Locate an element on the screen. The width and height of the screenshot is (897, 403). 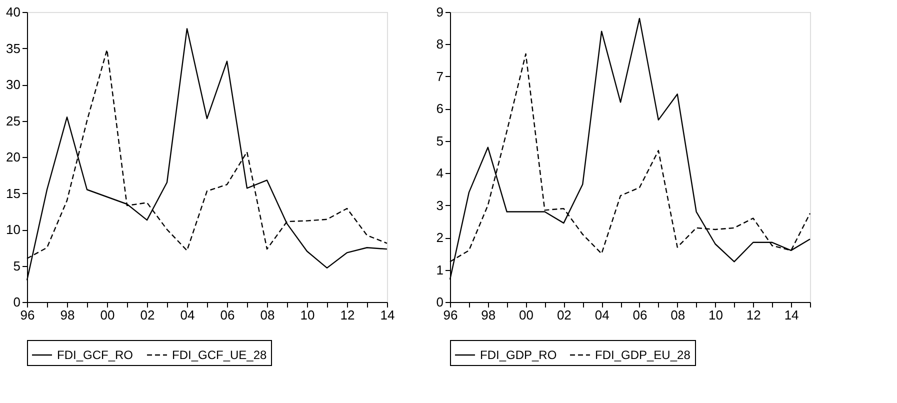
y-tick-label: 6 is located at coordinates (440, 108).